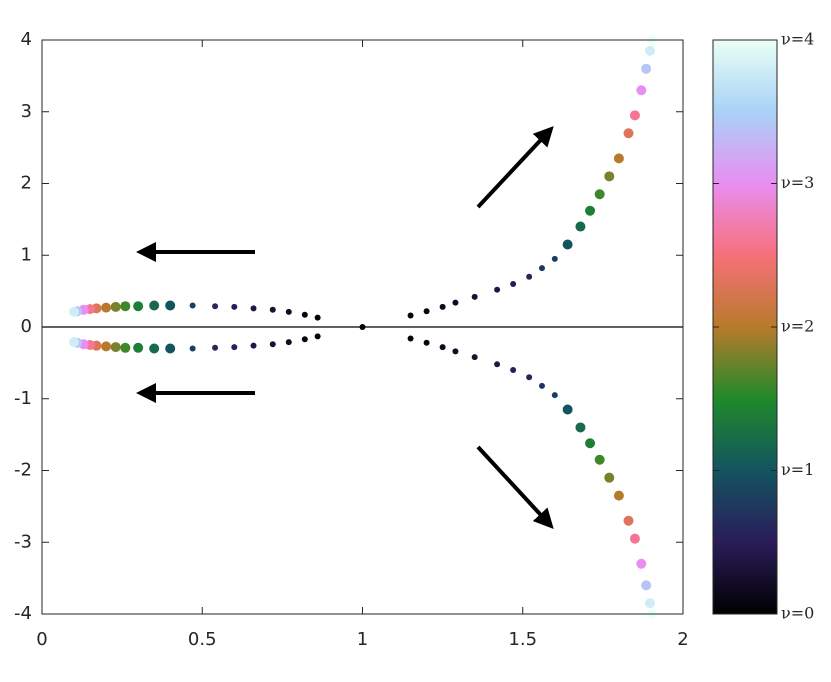 The image size is (831, 682). What do you see at coordinates (23, 541) in the screenshot?
I see `y-tick-label: -3` at bounding box center [23, 541].